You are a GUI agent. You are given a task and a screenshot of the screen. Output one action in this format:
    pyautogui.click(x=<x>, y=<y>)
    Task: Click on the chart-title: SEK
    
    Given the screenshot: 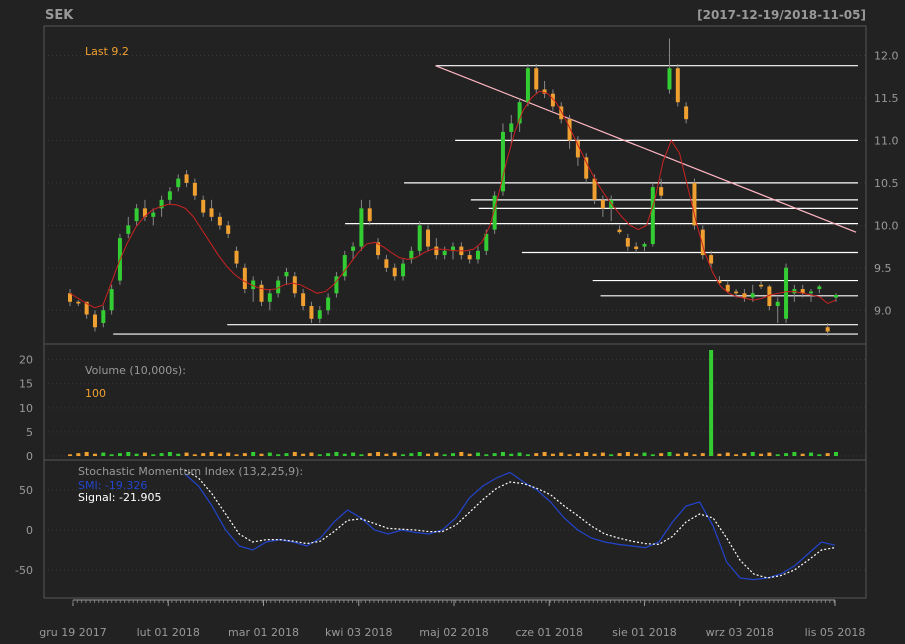 What is the action you would take?
    pyautogui.click(x=59, y=15)
    